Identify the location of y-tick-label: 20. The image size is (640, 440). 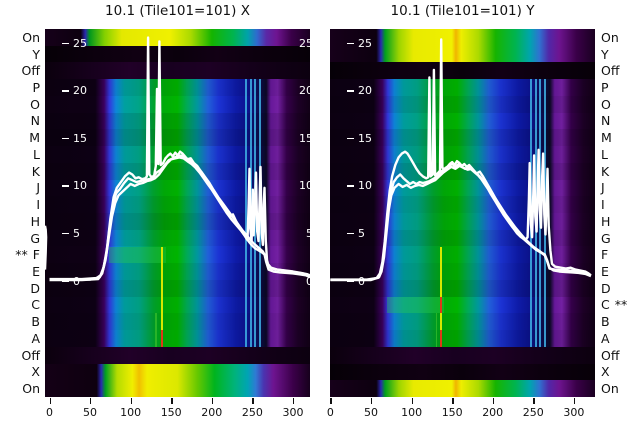
(365, 91).